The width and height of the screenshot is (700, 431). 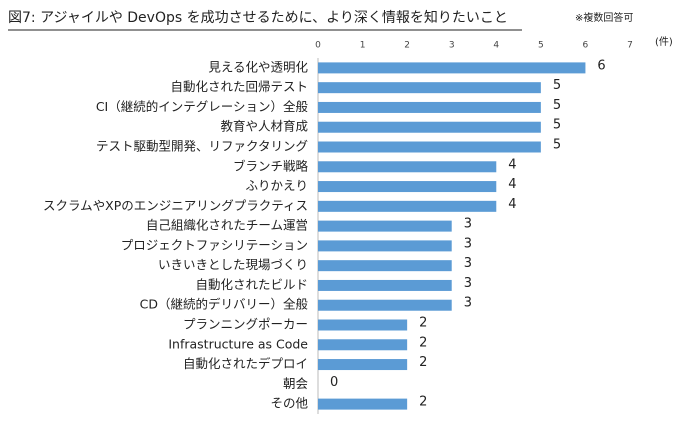 I want to click on x-tick-label: 3, so click(x=452, y=46).